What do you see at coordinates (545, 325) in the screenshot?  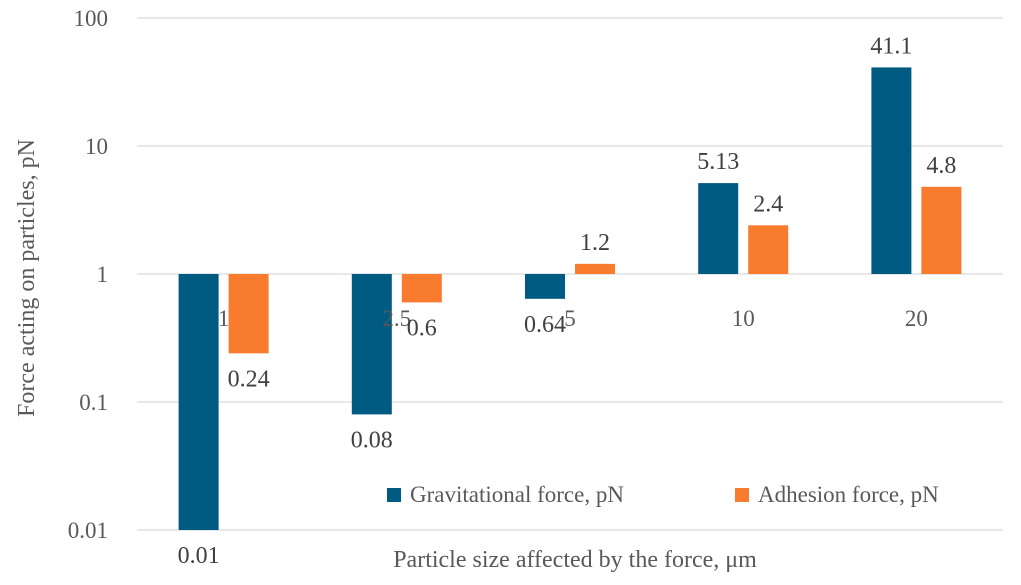 I see `data-label-gravitational: 0.64` at bounding box center [545, 325].